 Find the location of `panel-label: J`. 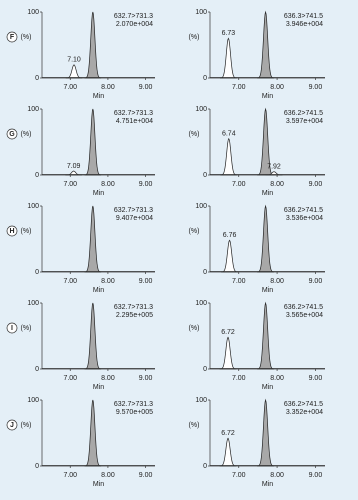

panel-label: J is located at coordinates (12, 425).